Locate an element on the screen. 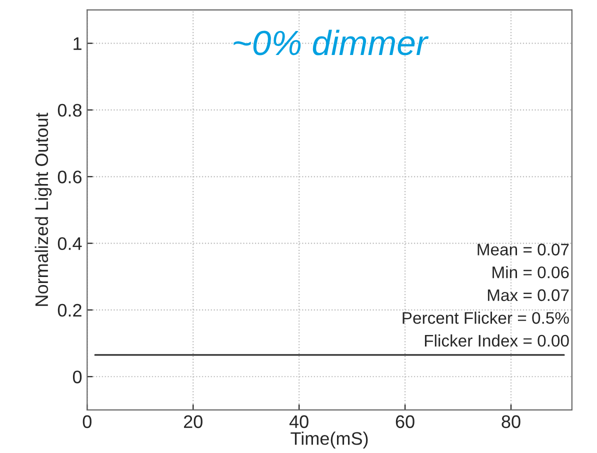 The width and height of the screenshot is (597, 453). x-tick-label: 40 is located at coordinates (298, 421).